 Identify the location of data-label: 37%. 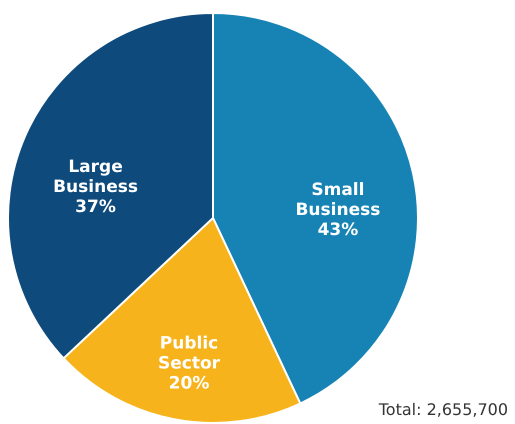
(95, 207).